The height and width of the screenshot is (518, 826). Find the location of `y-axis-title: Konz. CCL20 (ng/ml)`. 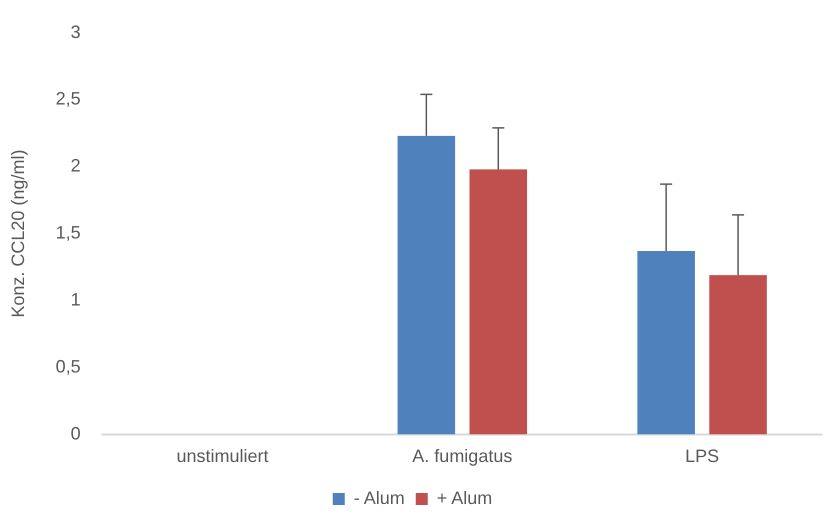

y-axis-title: Konz. CCL20 (ng/ml) is located at coordinates (18, 234).